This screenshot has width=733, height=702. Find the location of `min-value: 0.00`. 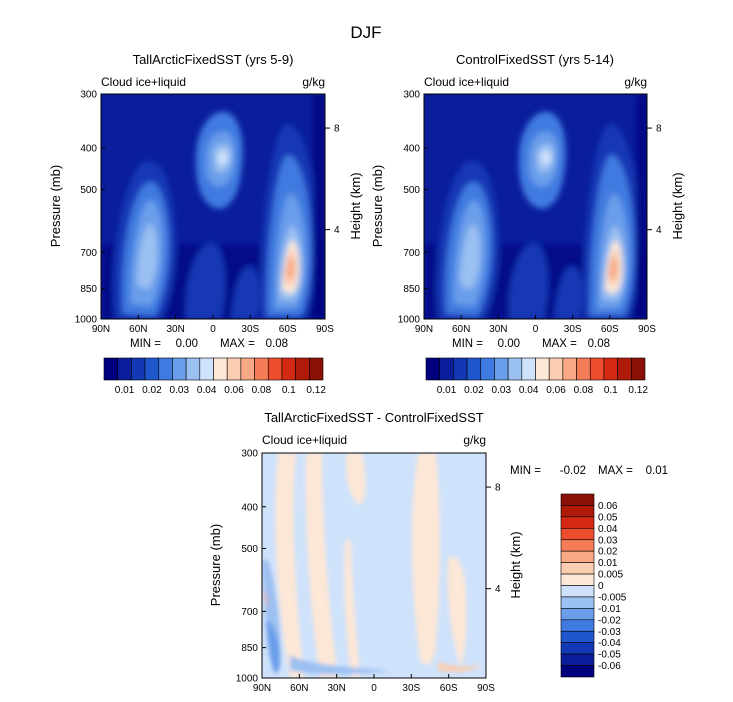

min-value: 0.00 is located at coordinates (509, 344).